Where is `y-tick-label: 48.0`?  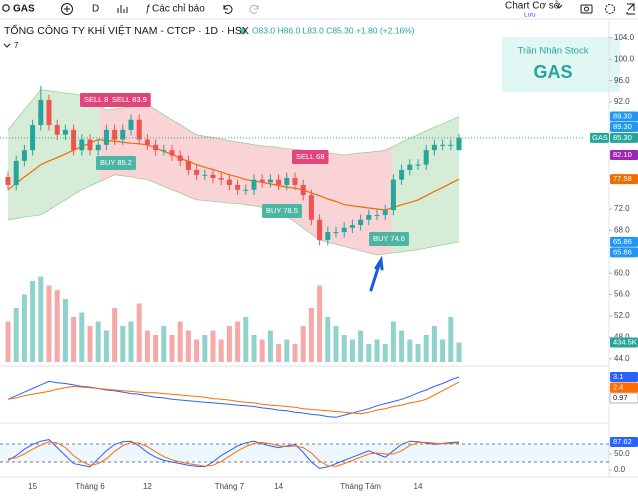 y-tick-label: 48.0 is located at coordinates (622, 337).